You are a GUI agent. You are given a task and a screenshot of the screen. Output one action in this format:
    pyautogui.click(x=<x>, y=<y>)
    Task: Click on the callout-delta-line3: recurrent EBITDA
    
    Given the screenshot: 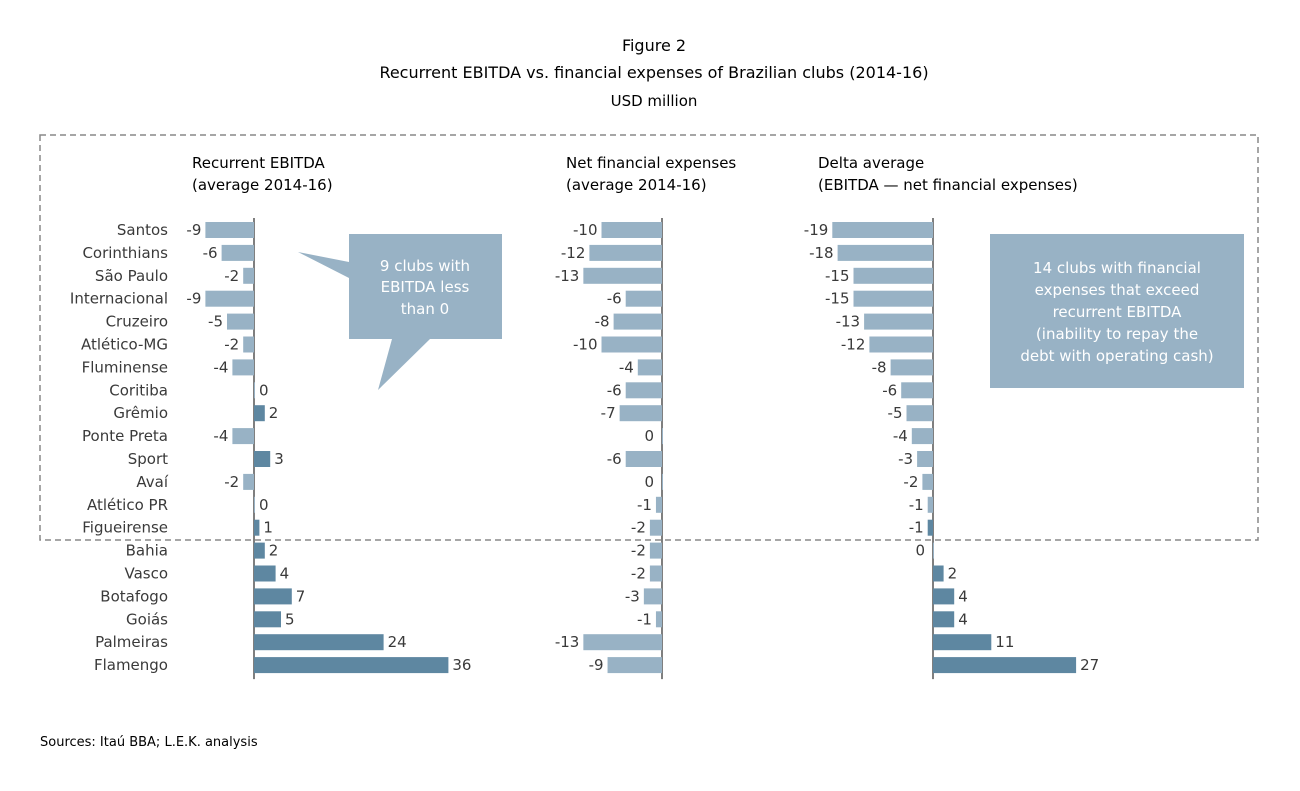 What is the action you would take?
    pyautogui.click(x=1118, y=312)
    